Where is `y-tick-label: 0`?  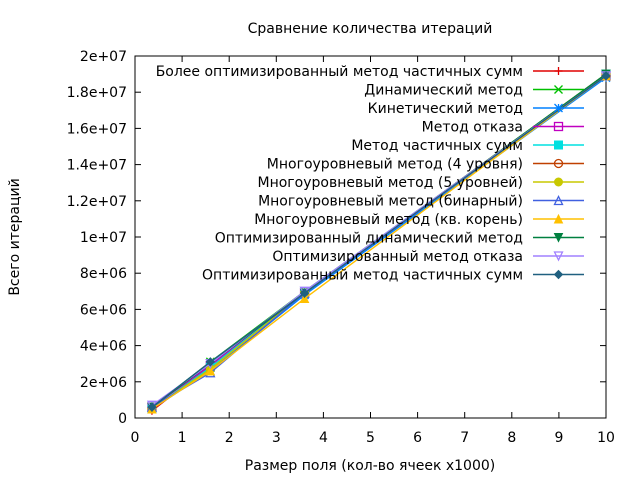
y-tick-label: 0 is located at coordinates (122, 419).